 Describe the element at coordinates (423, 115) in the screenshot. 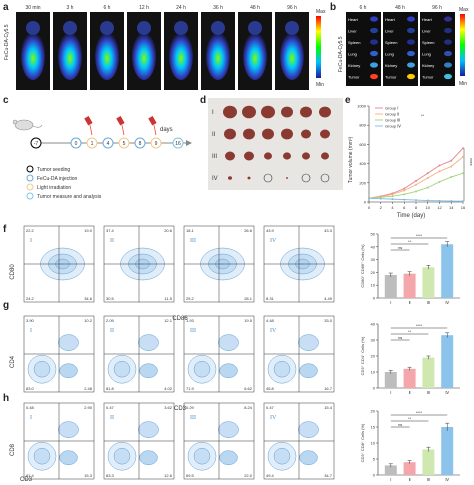

I see `growth-chart-sig-small: **` at that location.